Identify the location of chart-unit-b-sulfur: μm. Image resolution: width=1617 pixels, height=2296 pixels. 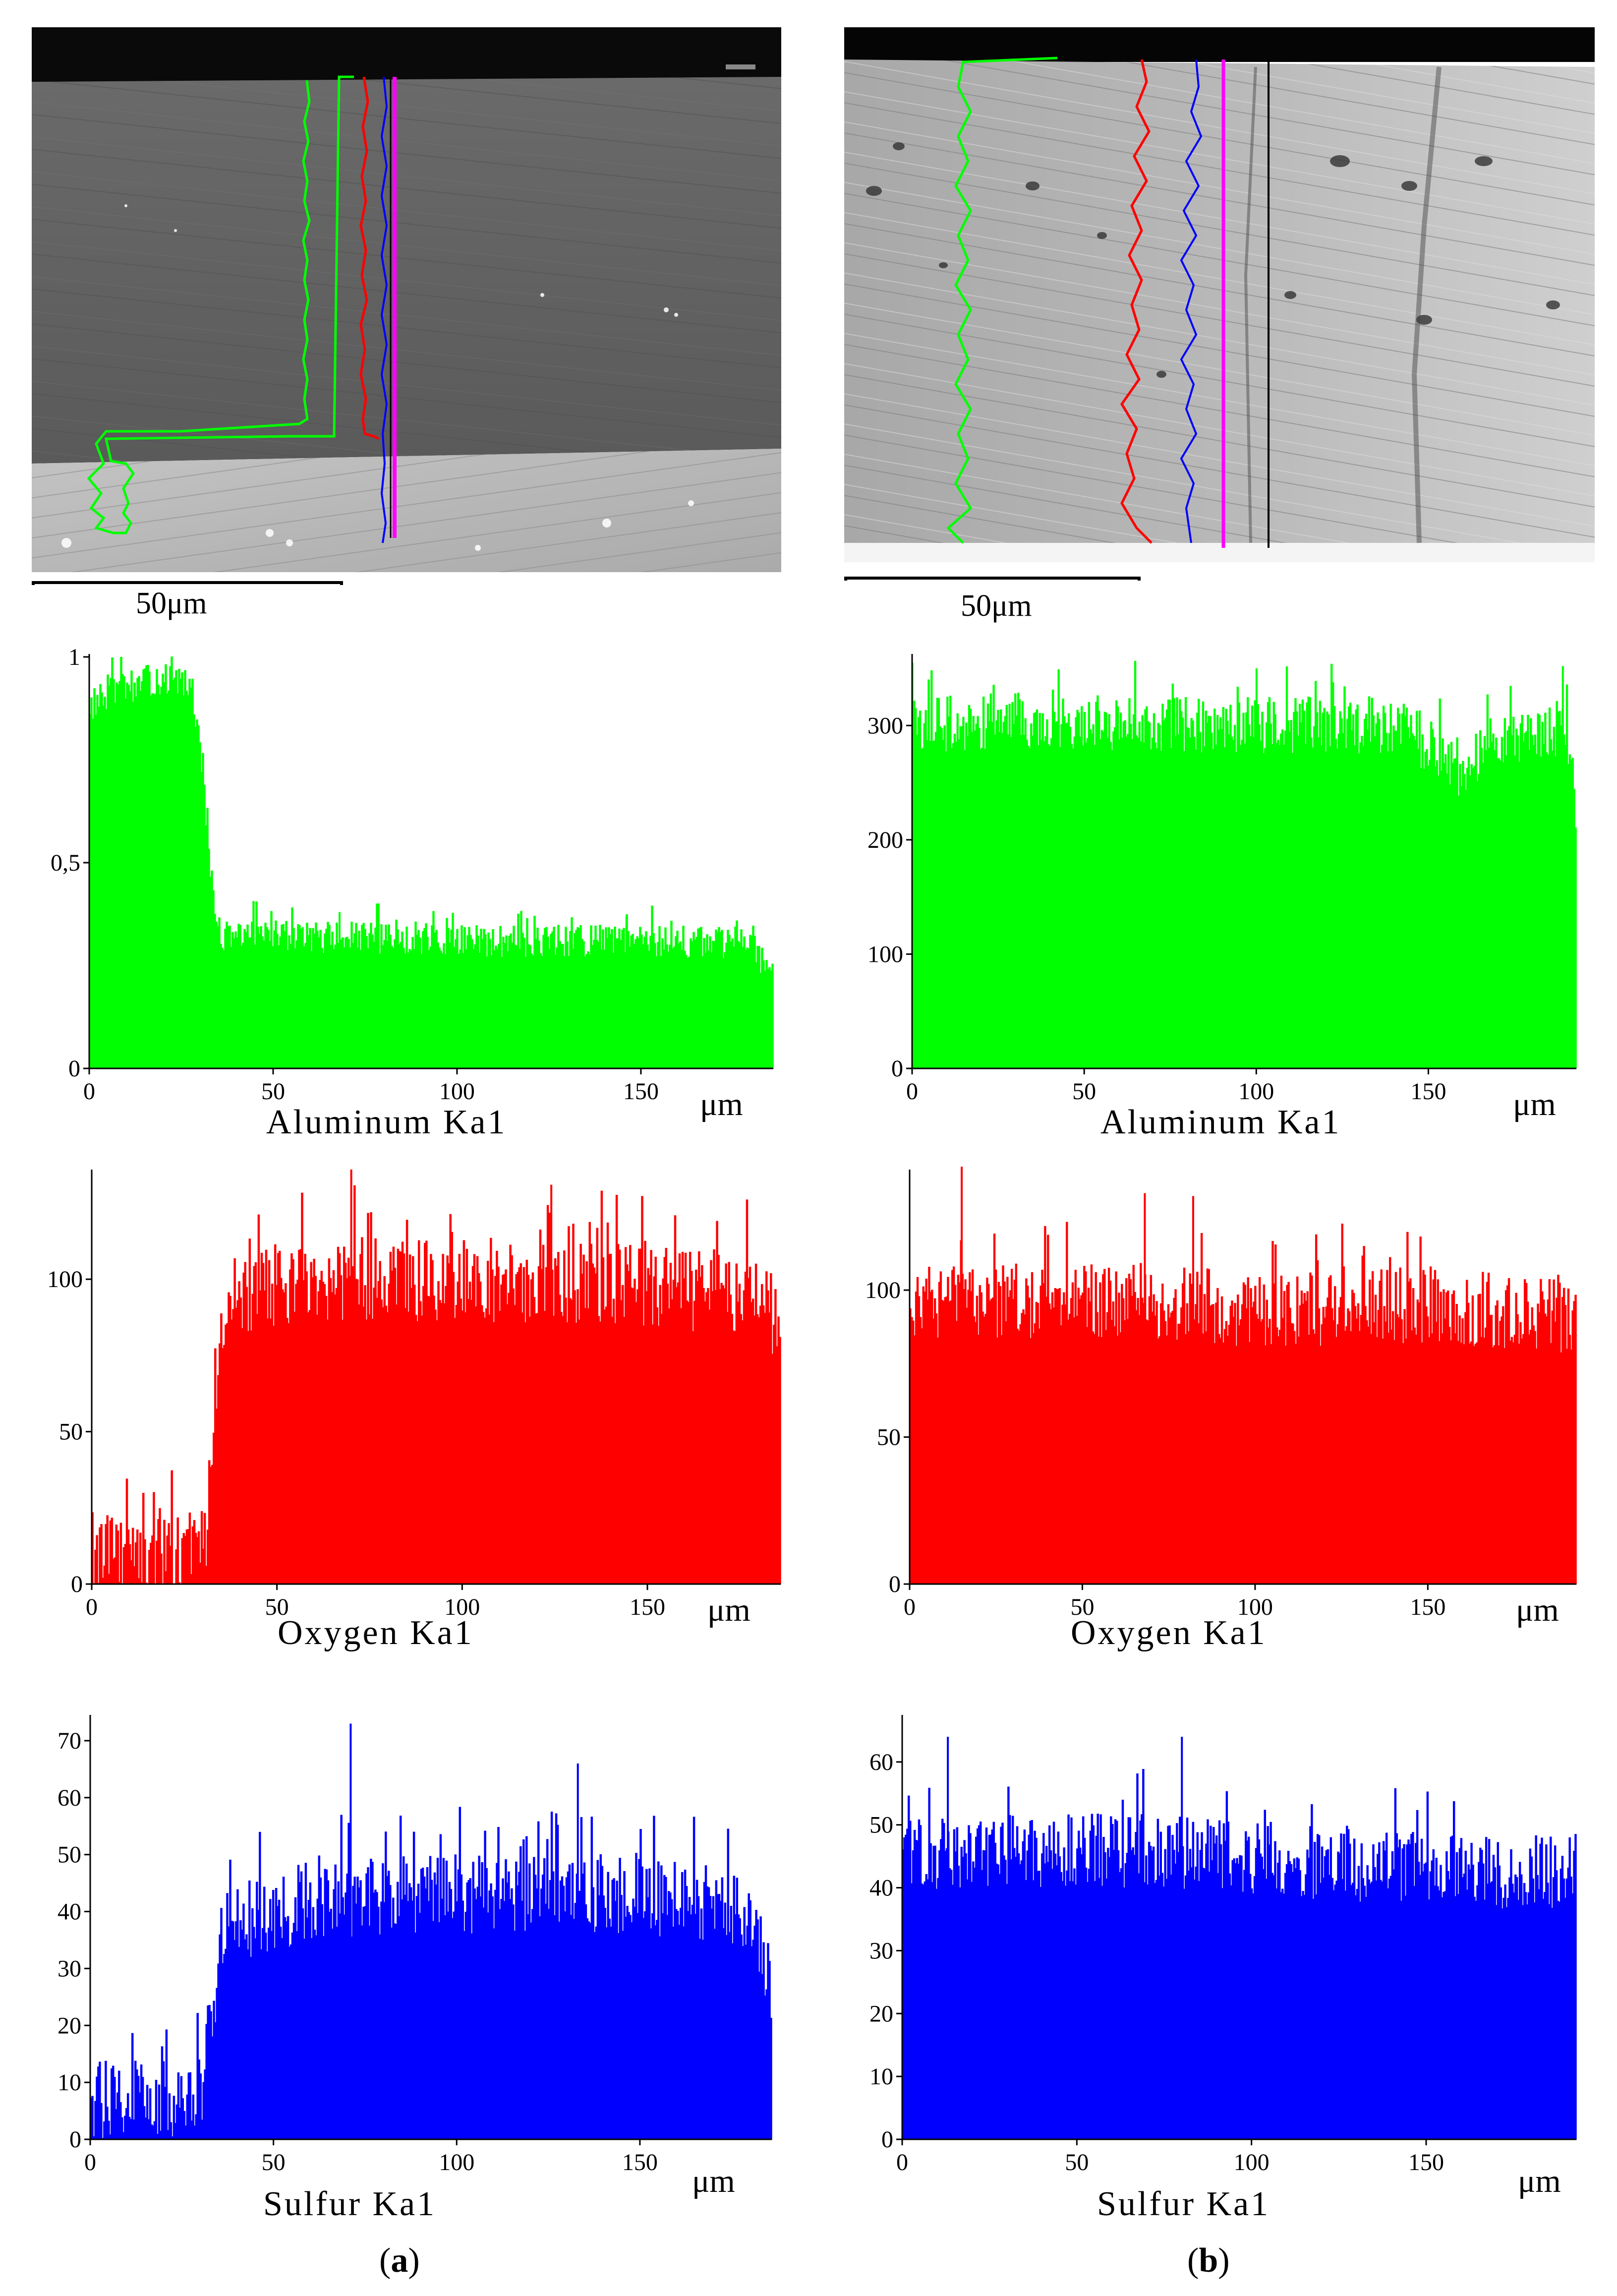
(1539, 2181).